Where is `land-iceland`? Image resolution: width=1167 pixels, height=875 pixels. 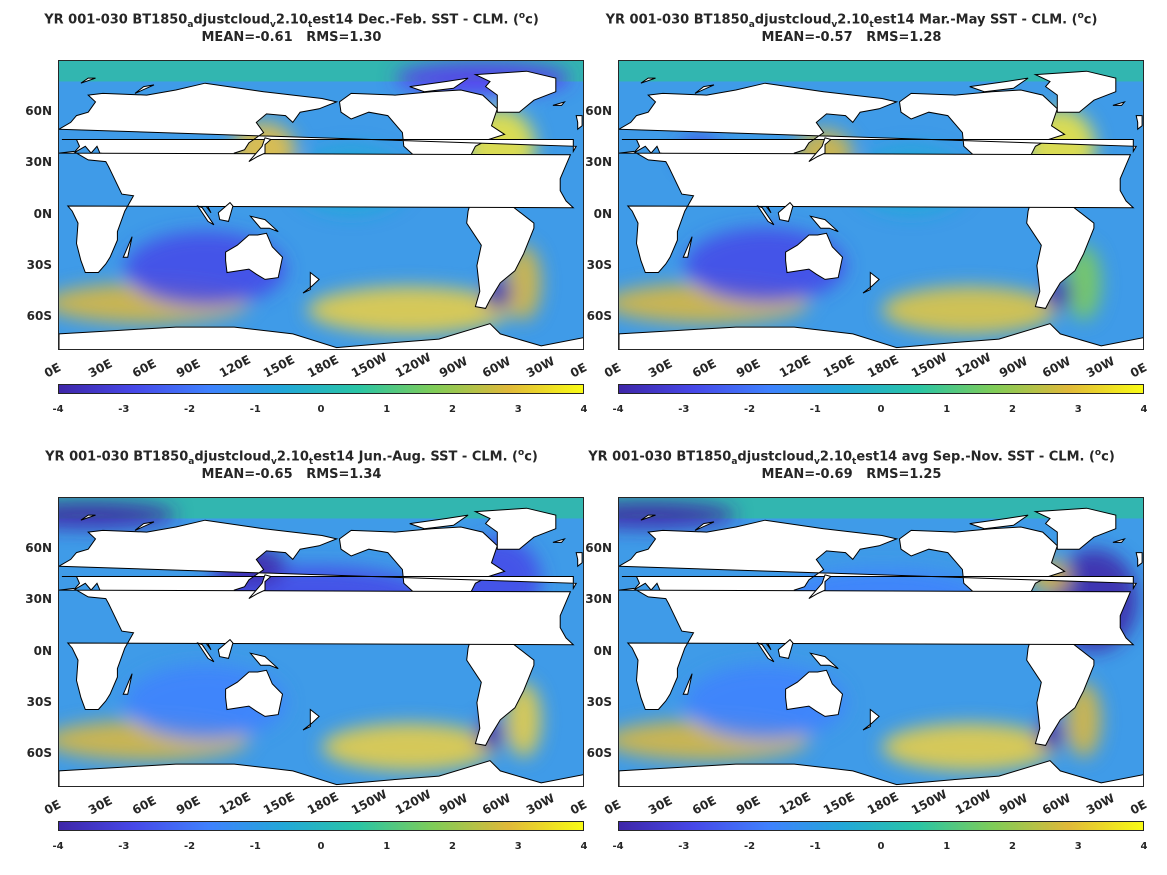
land-iceland is located at coordinates (1119, 540).